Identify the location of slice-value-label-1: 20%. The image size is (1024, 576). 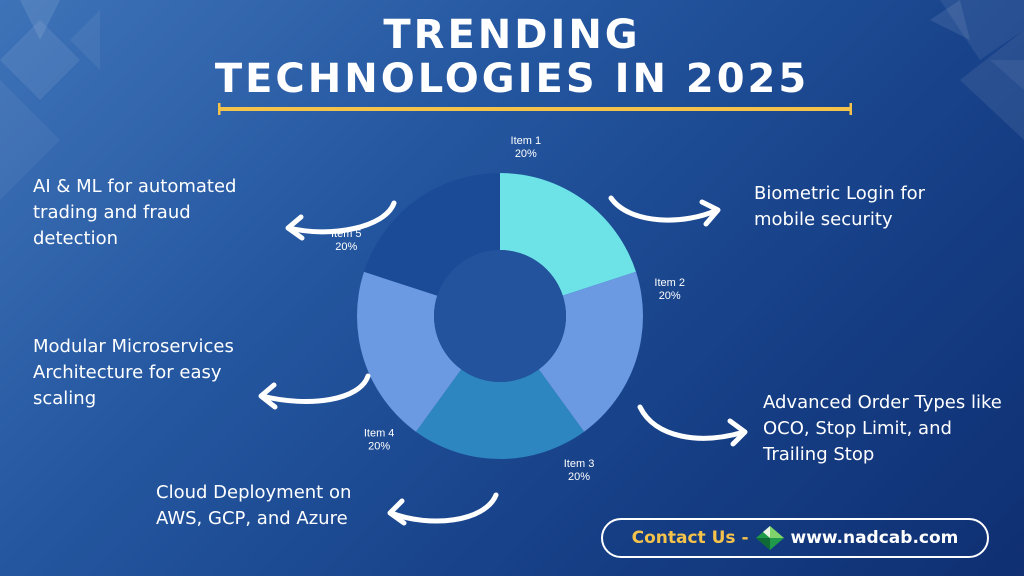
(526, 154).